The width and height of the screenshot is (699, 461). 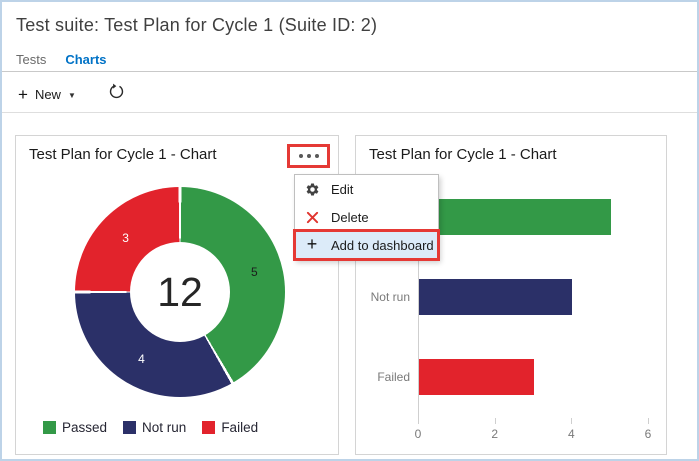 I want to click on new-button-label: New, so click(x=47, y=94).